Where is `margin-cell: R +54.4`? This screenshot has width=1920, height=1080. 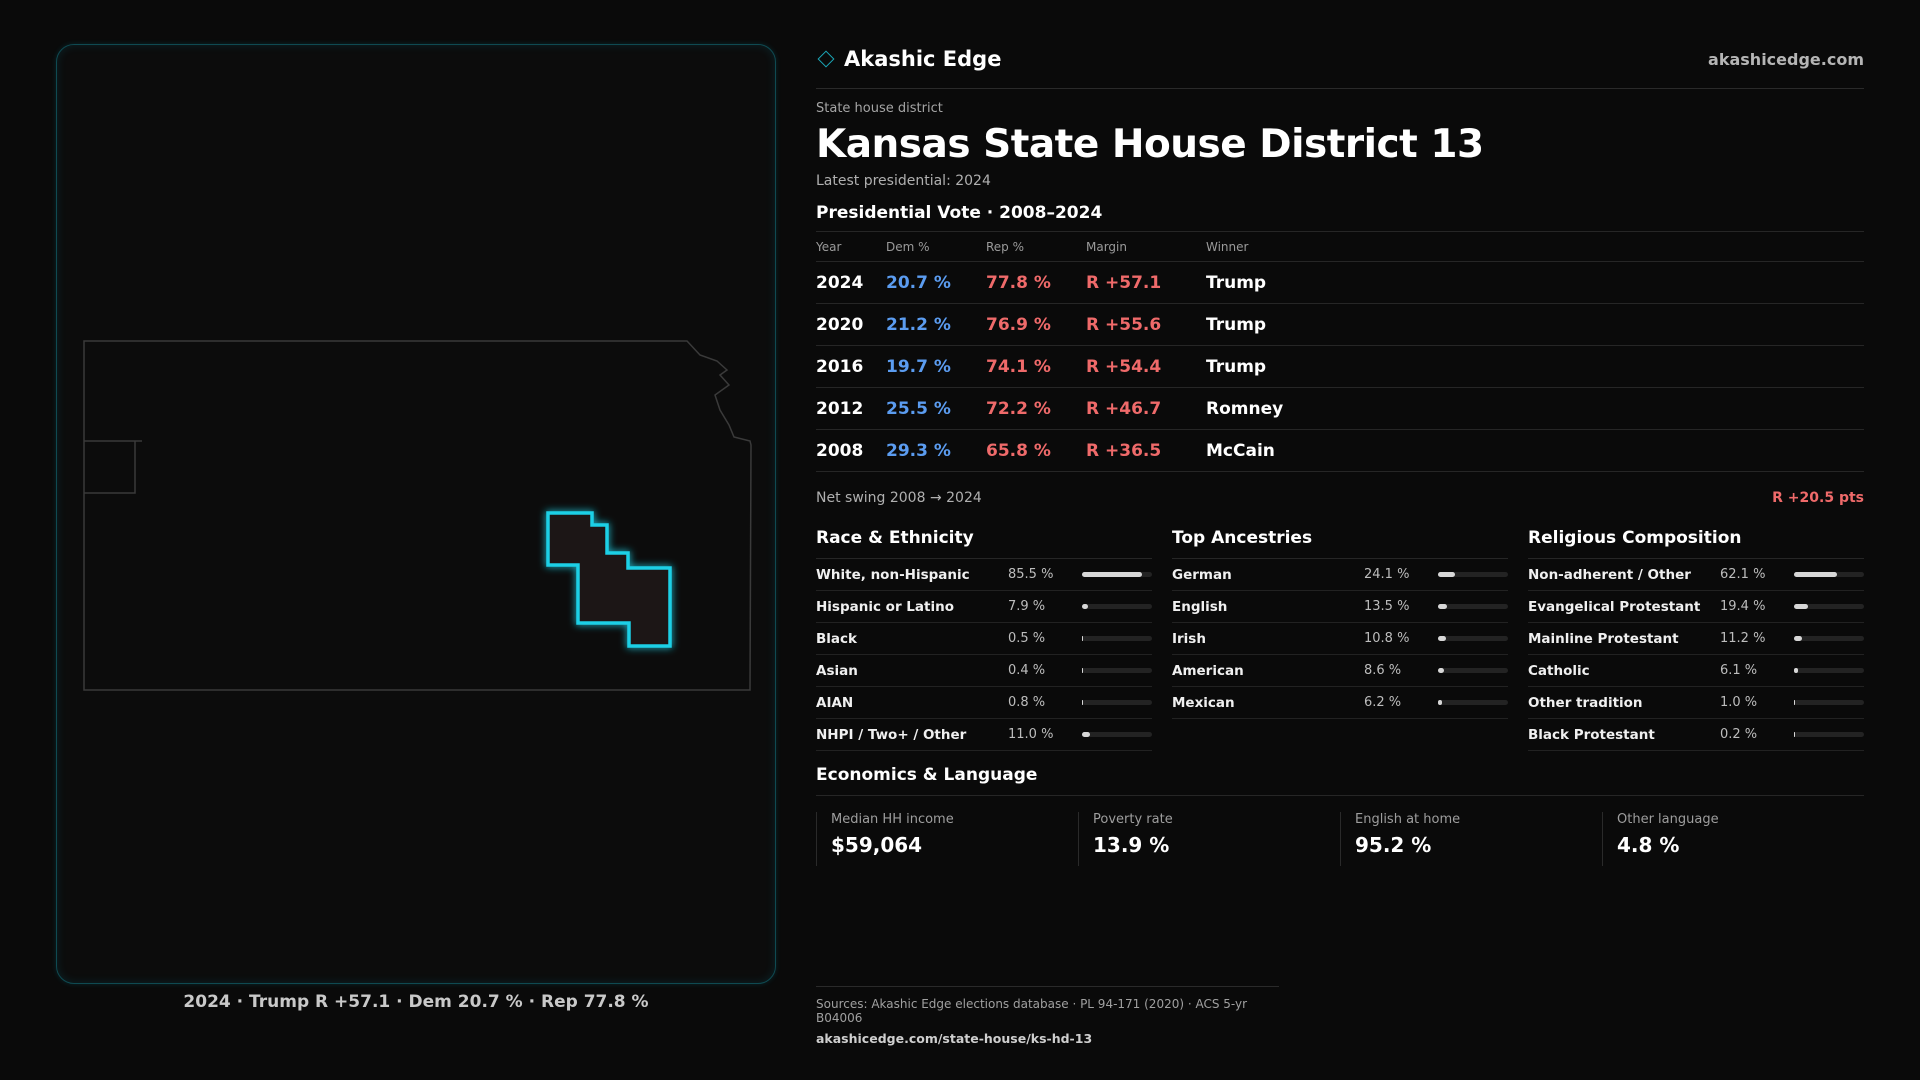 margin-cell: R +54.4 is located at coordinates (1146, 366).